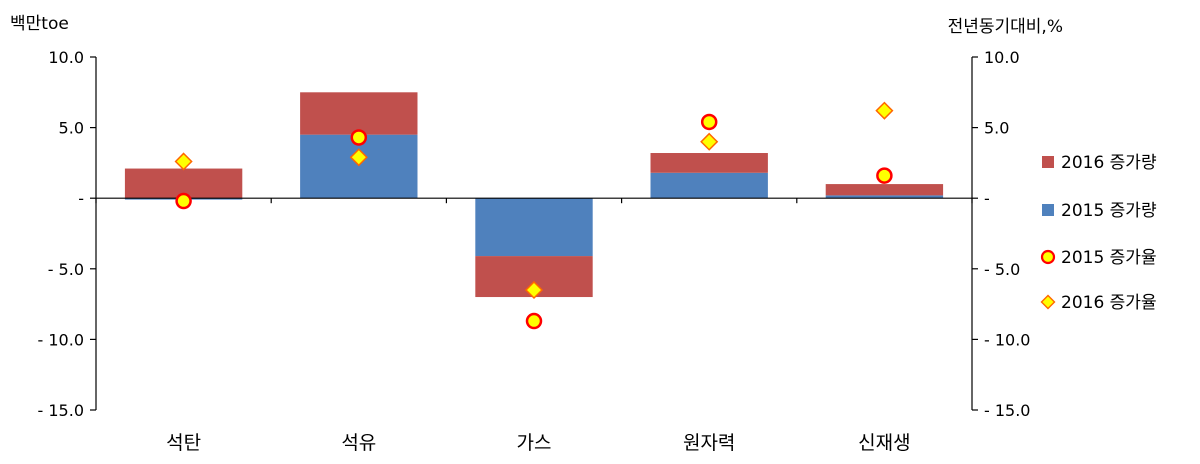  Describe the element at coordinates (709, 443) in the screenshot. I see `category-label: 원자력` at that location.